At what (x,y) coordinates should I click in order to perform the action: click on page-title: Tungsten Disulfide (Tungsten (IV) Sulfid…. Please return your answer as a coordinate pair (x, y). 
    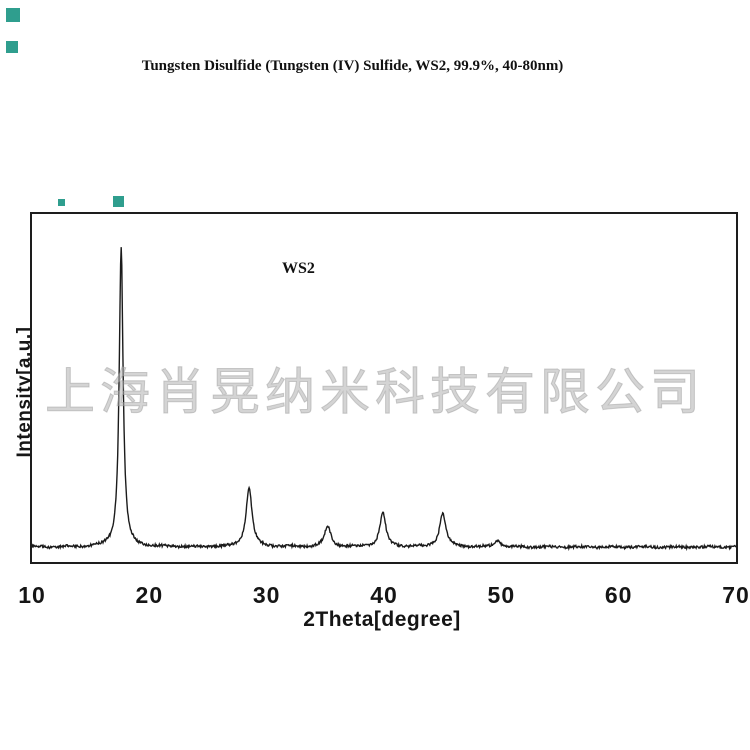
    Looking at the image, I should click on (352, 66).